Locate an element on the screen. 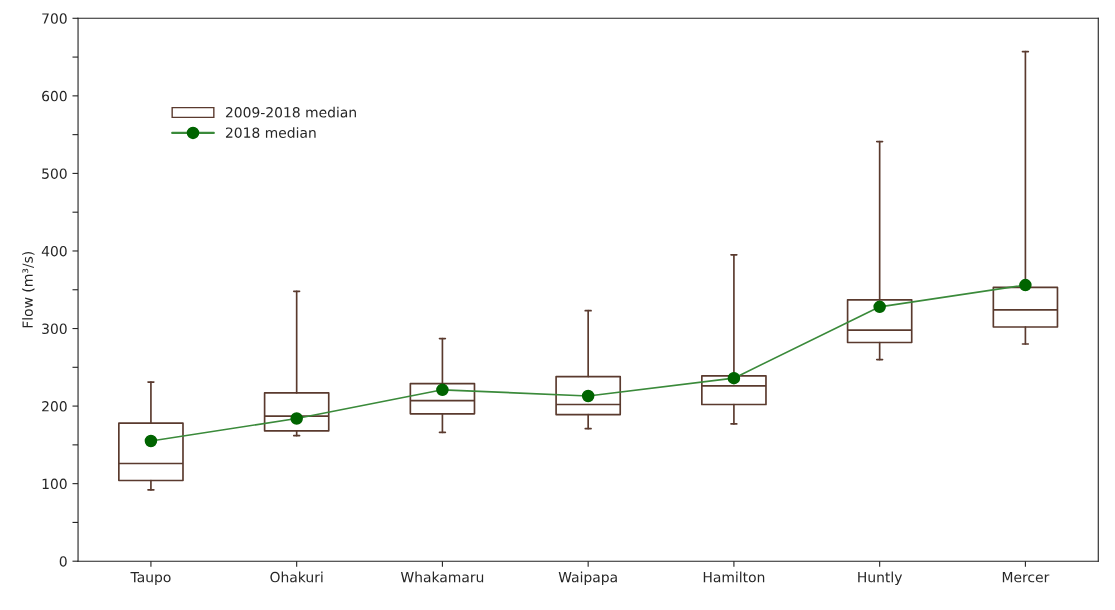 The image size is (1115, 610). x-tick-label: Ohakuri is located at coordinates (296, 577).